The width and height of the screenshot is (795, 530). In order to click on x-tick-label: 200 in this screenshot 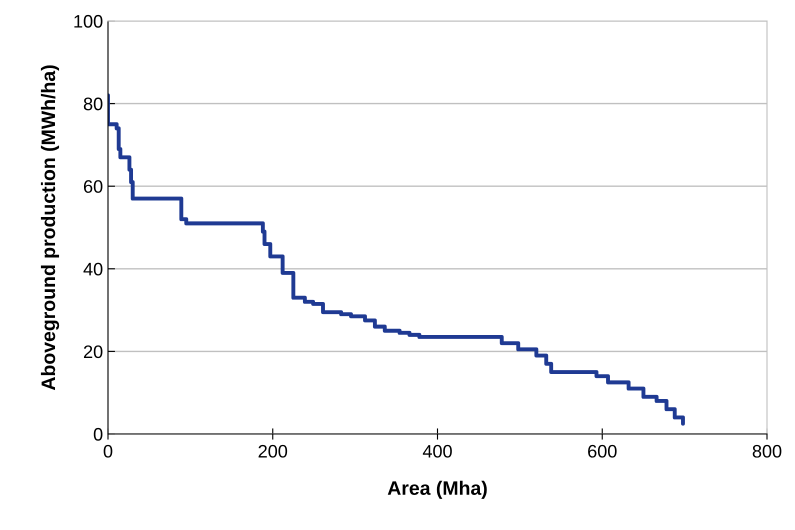, I will do `click(273, 451)`.